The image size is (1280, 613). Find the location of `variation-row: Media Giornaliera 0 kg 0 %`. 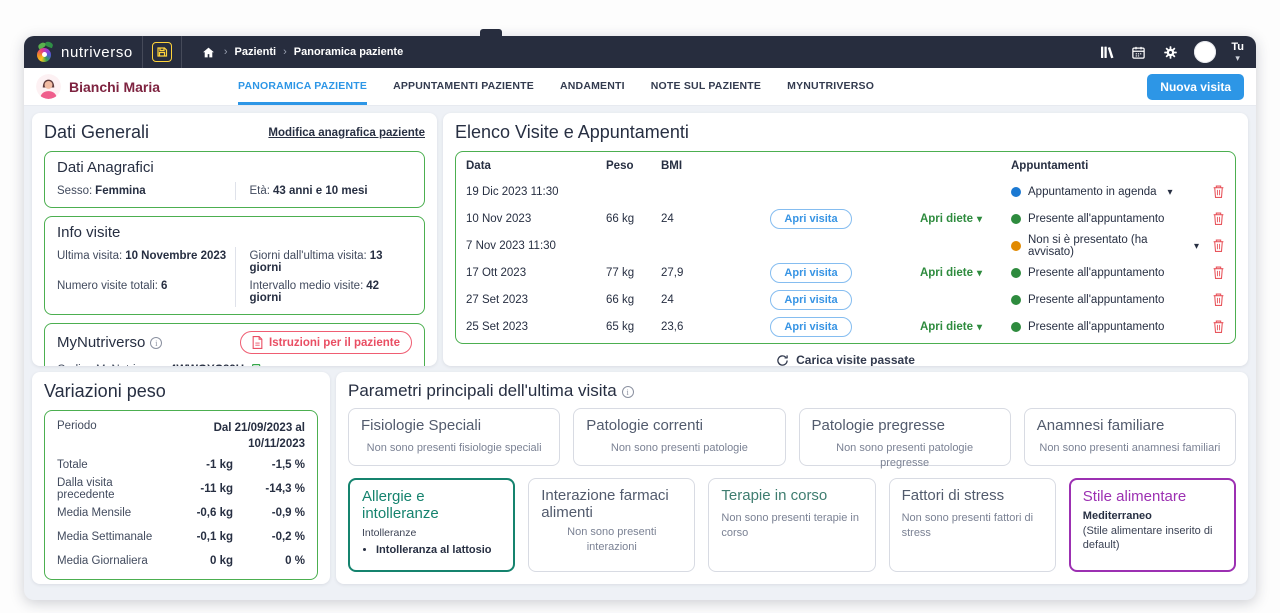

variation-row: Media Giornaliera 0 kg 0 % is located at coordinates (181, 561).